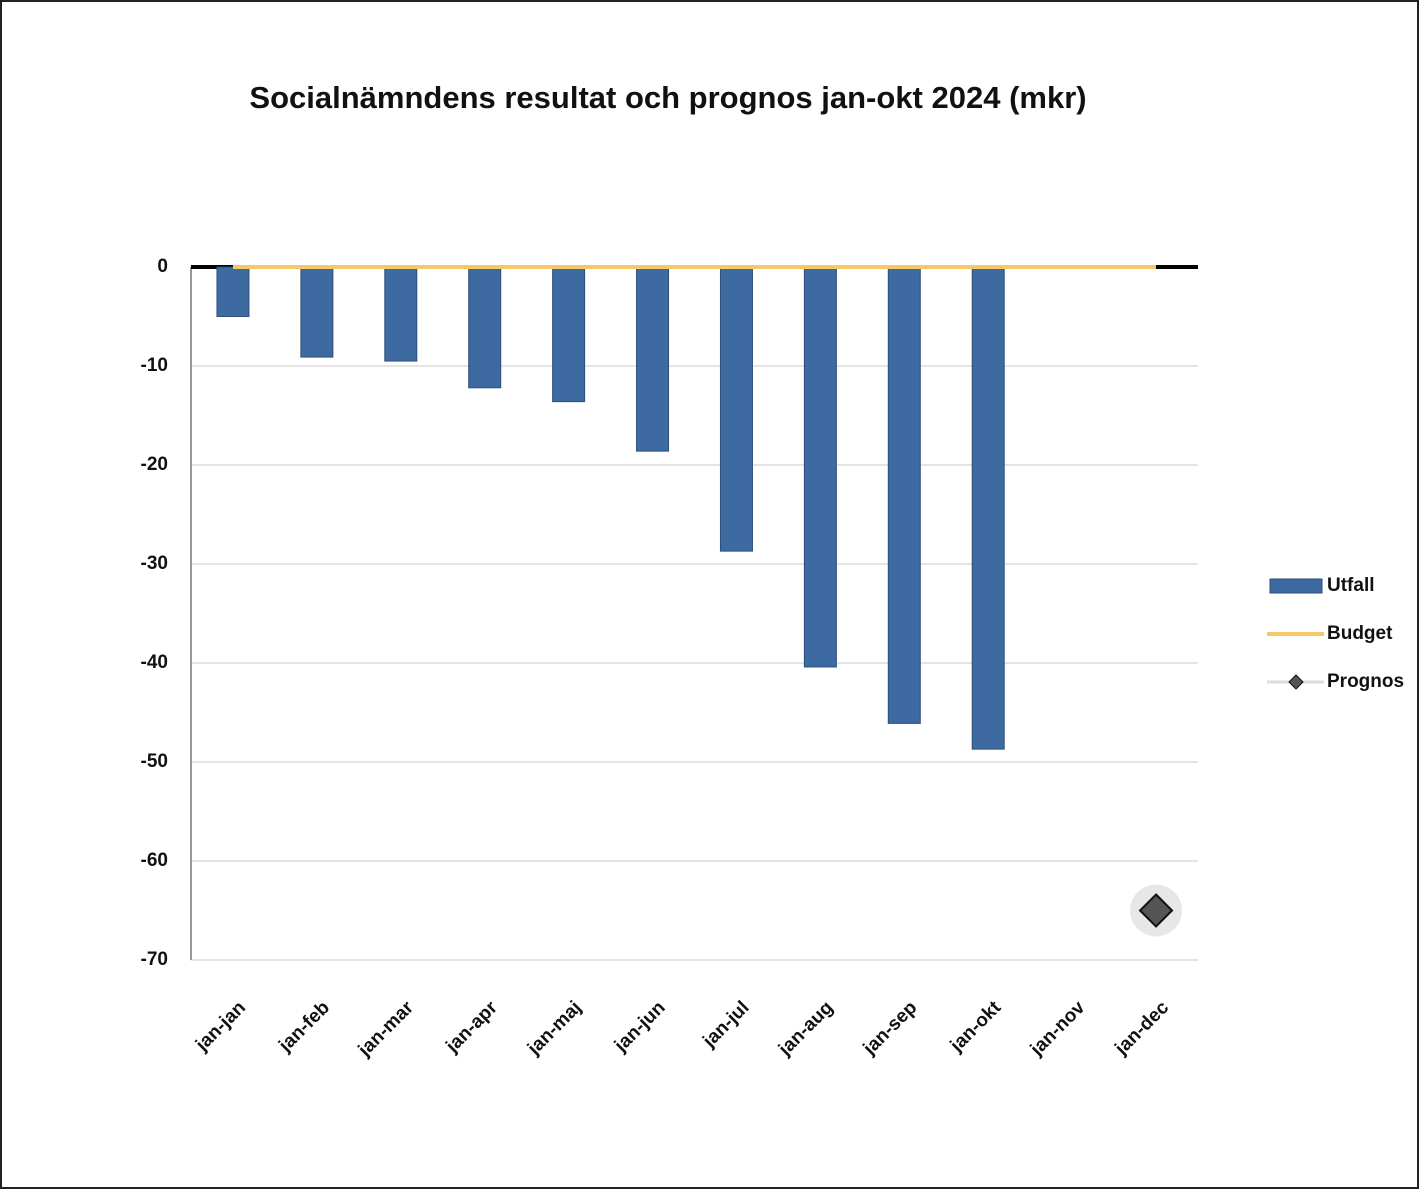 The image size is (1419, 1189). I want to click on y-tick-label: -40, so click(154, 662).